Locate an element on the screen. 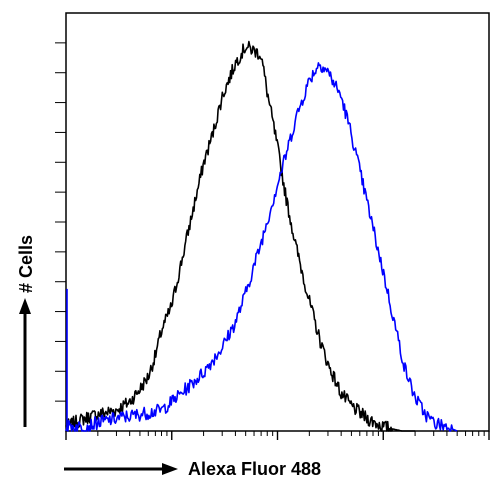  x-axis-ticks is located at coordinates (277, 435).